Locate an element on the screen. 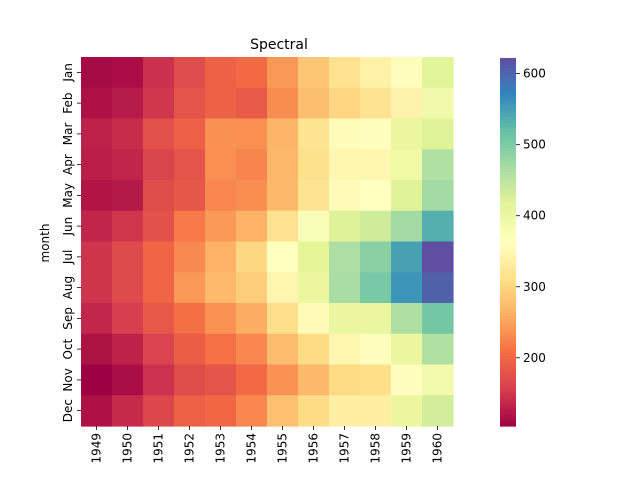 The height and width of the screenshot is (480, 640). x-tick-label: 1955 is located at coordinates (283, 448).